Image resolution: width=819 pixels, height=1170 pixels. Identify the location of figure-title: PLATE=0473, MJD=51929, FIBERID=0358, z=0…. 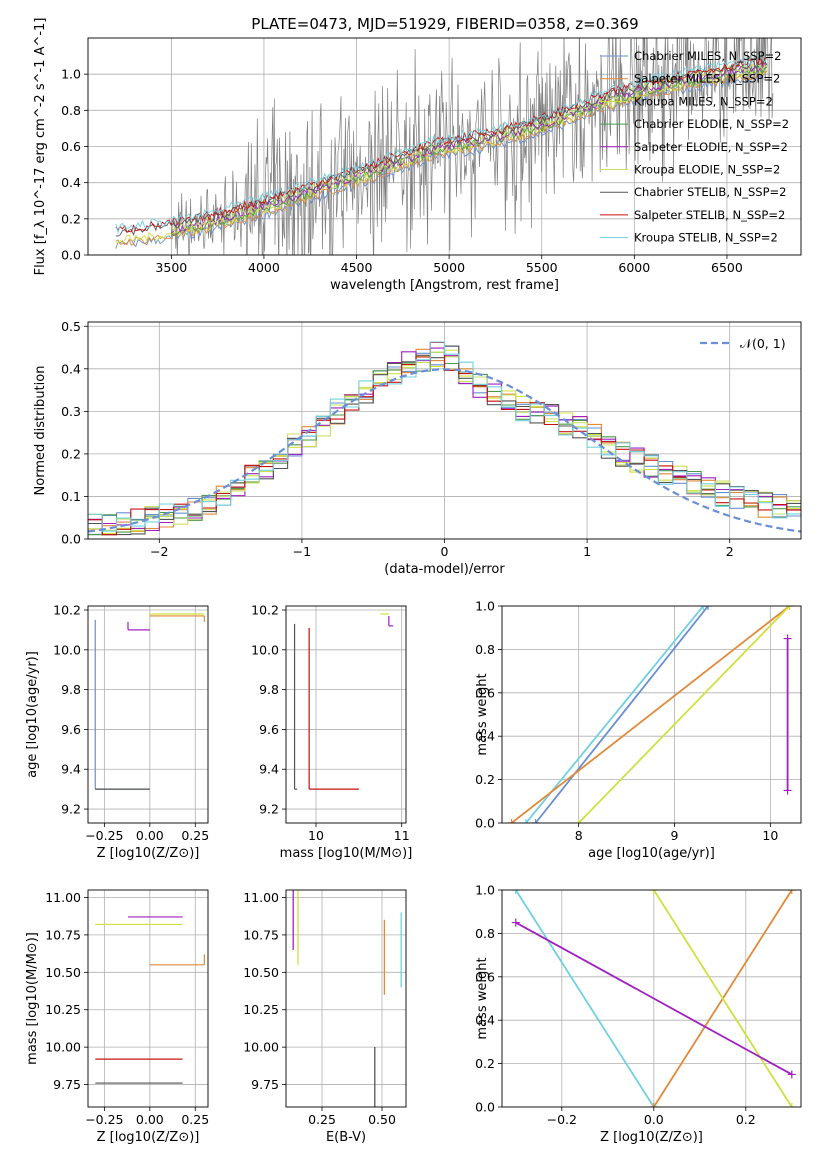
(444, 24).